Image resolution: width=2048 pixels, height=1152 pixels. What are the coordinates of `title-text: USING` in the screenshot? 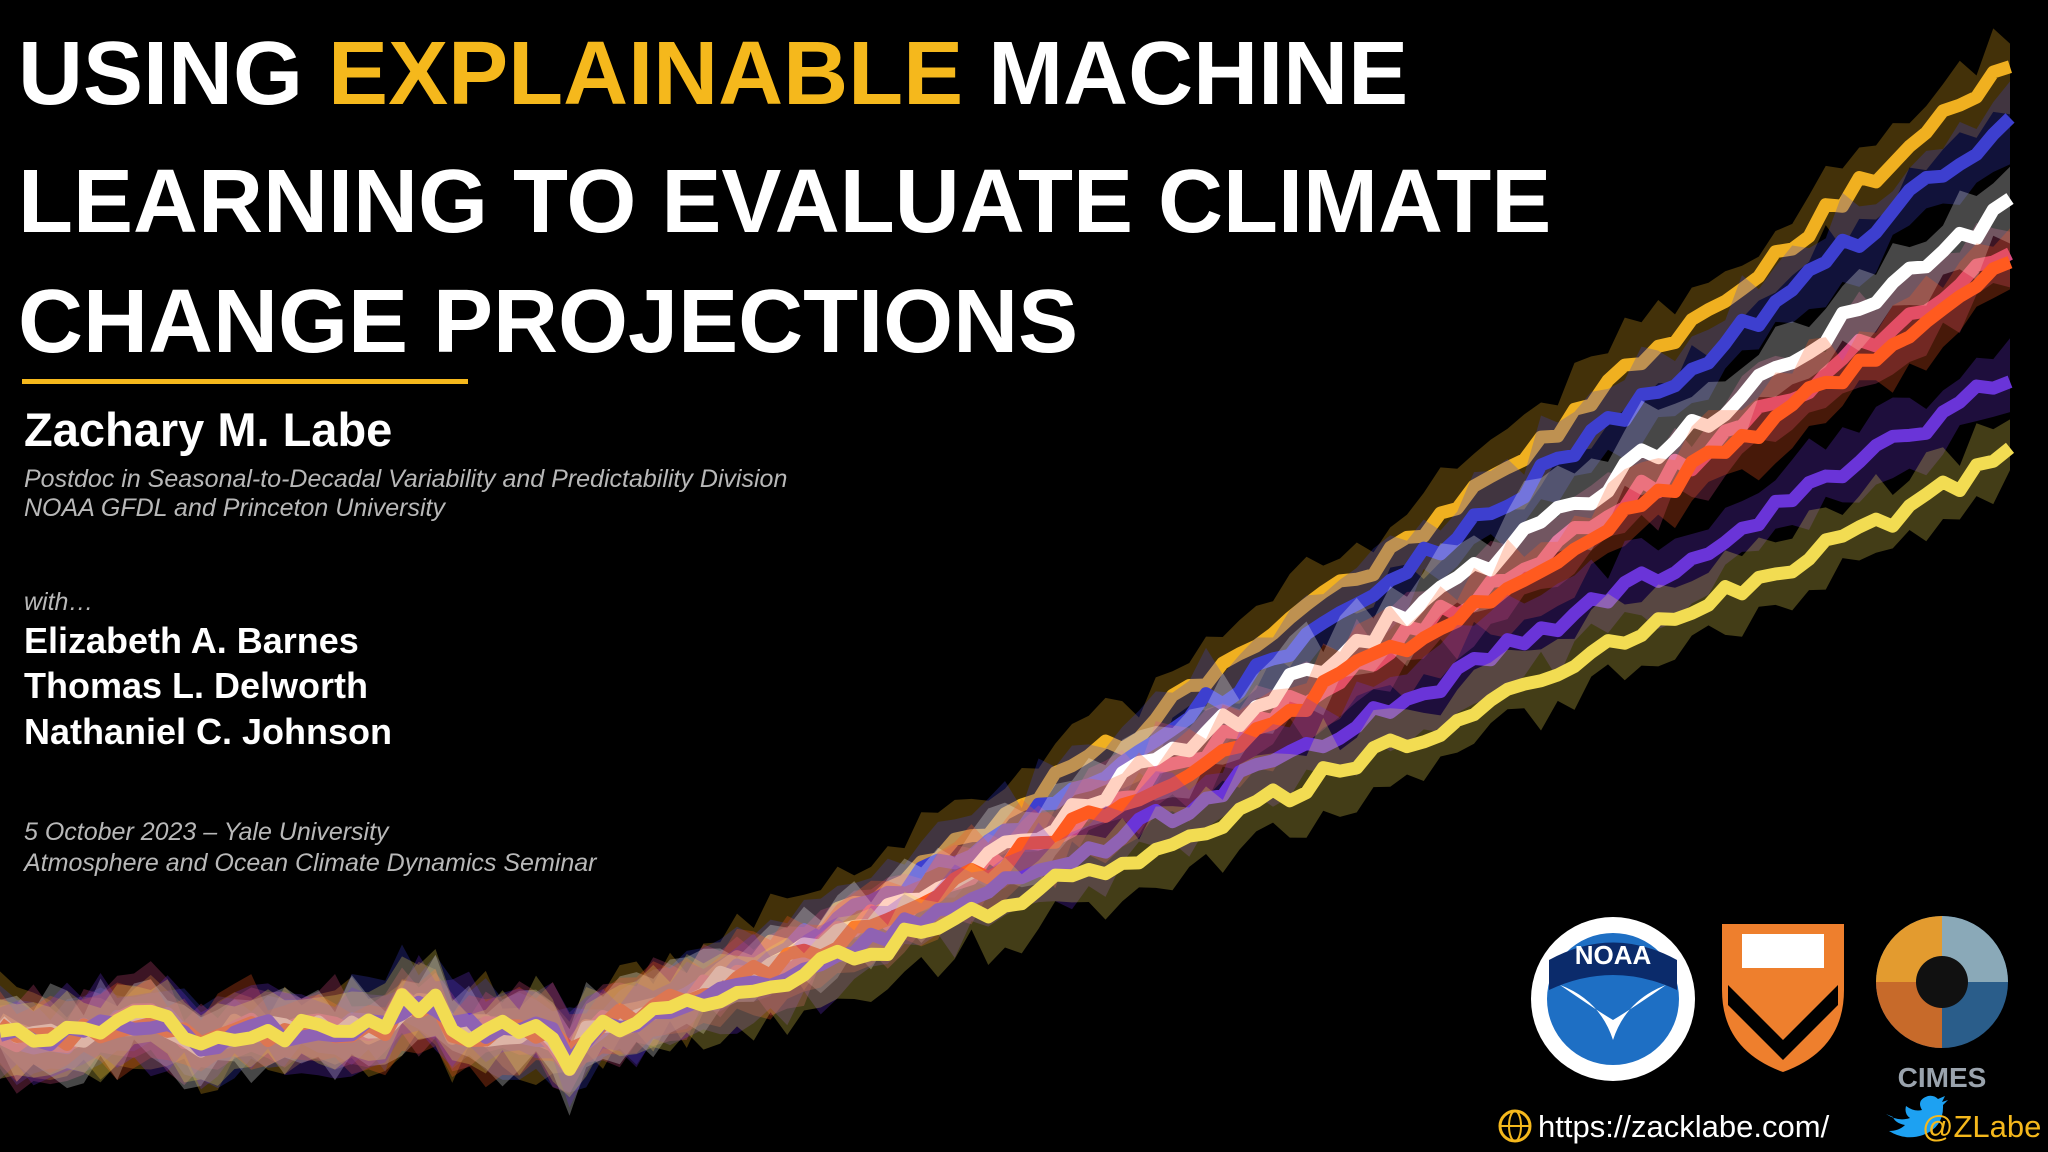 It's located at (173, 74).